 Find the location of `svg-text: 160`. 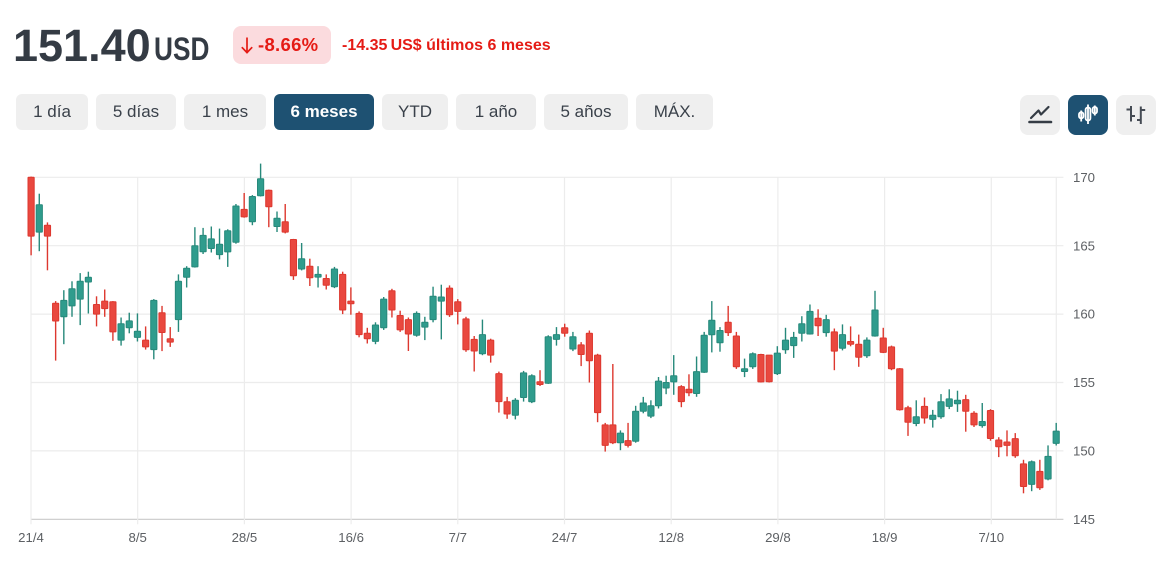

svg-text: 160 is located at coordinates (1084, 314).